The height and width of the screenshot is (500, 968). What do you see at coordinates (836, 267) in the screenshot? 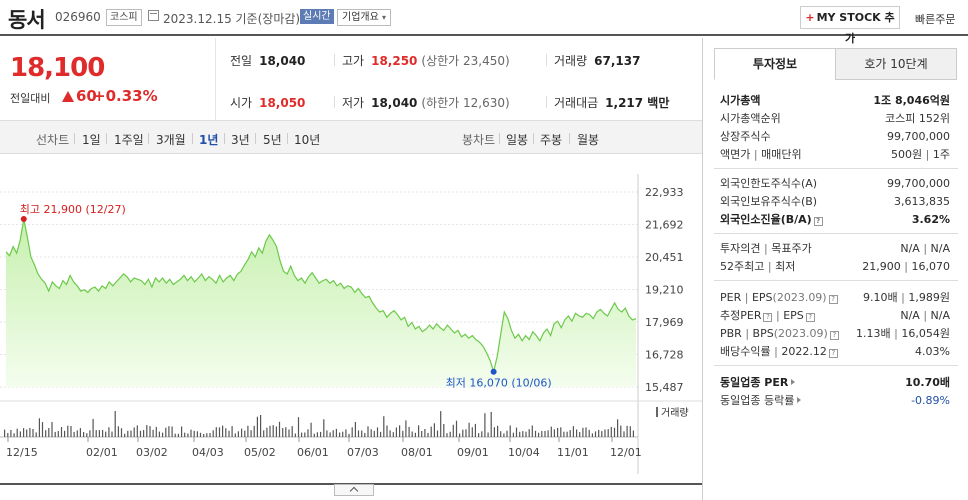
I see `row-52w: 52주최고 | 최저 21,900 | 16,070` at bounding box center [836, 267].